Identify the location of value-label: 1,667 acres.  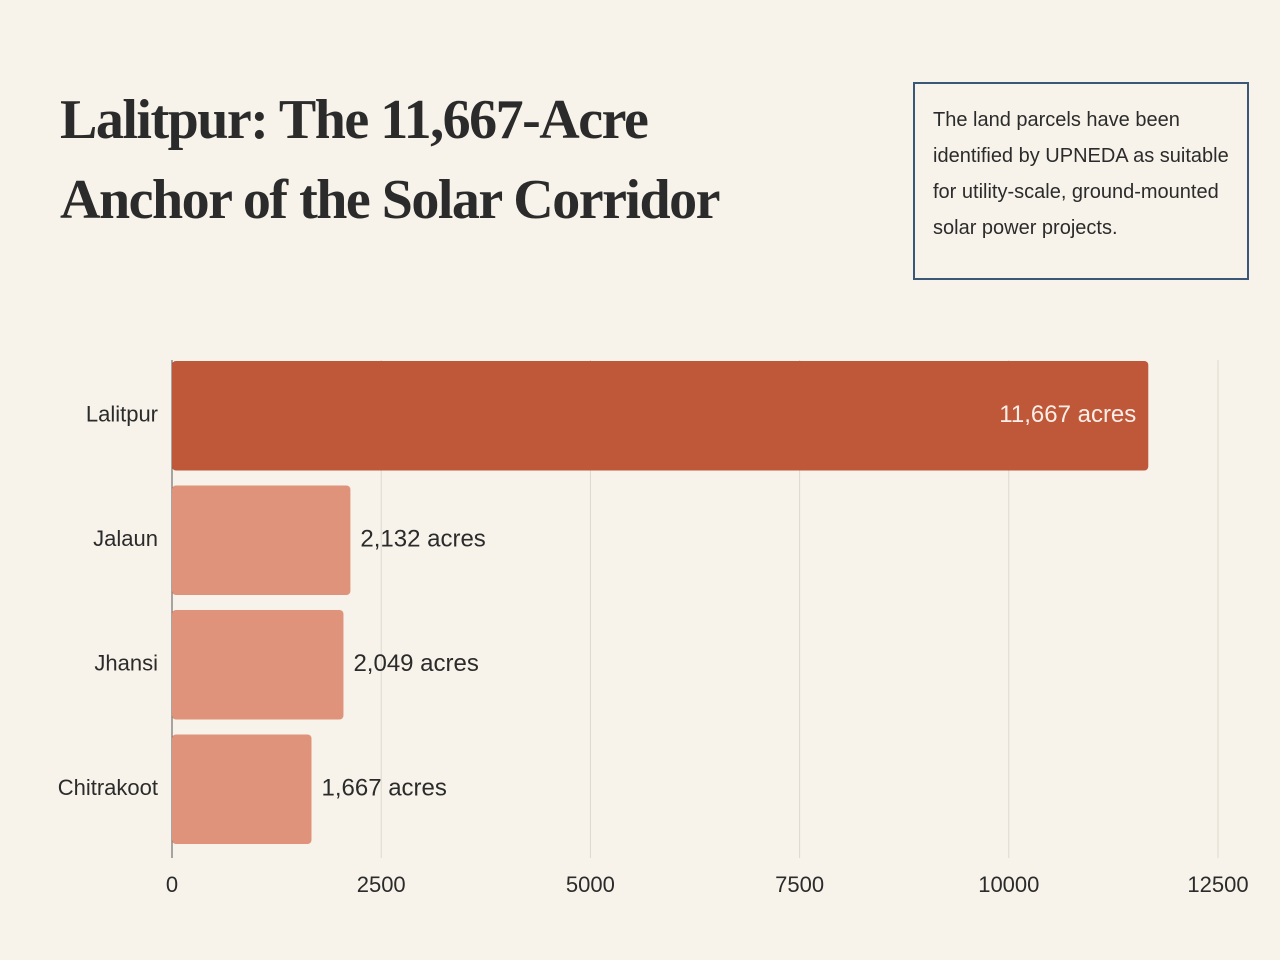
(383, 788).